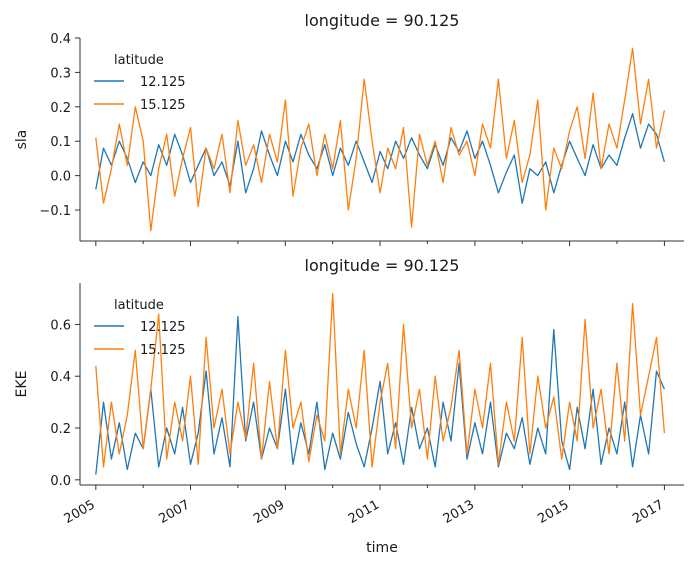 Image resolution: width=698 pixels, height=566 pixels. Describe the element at coordinates (22, 384) in the screenshot. I see `y-axis-label: EKE` at that location.